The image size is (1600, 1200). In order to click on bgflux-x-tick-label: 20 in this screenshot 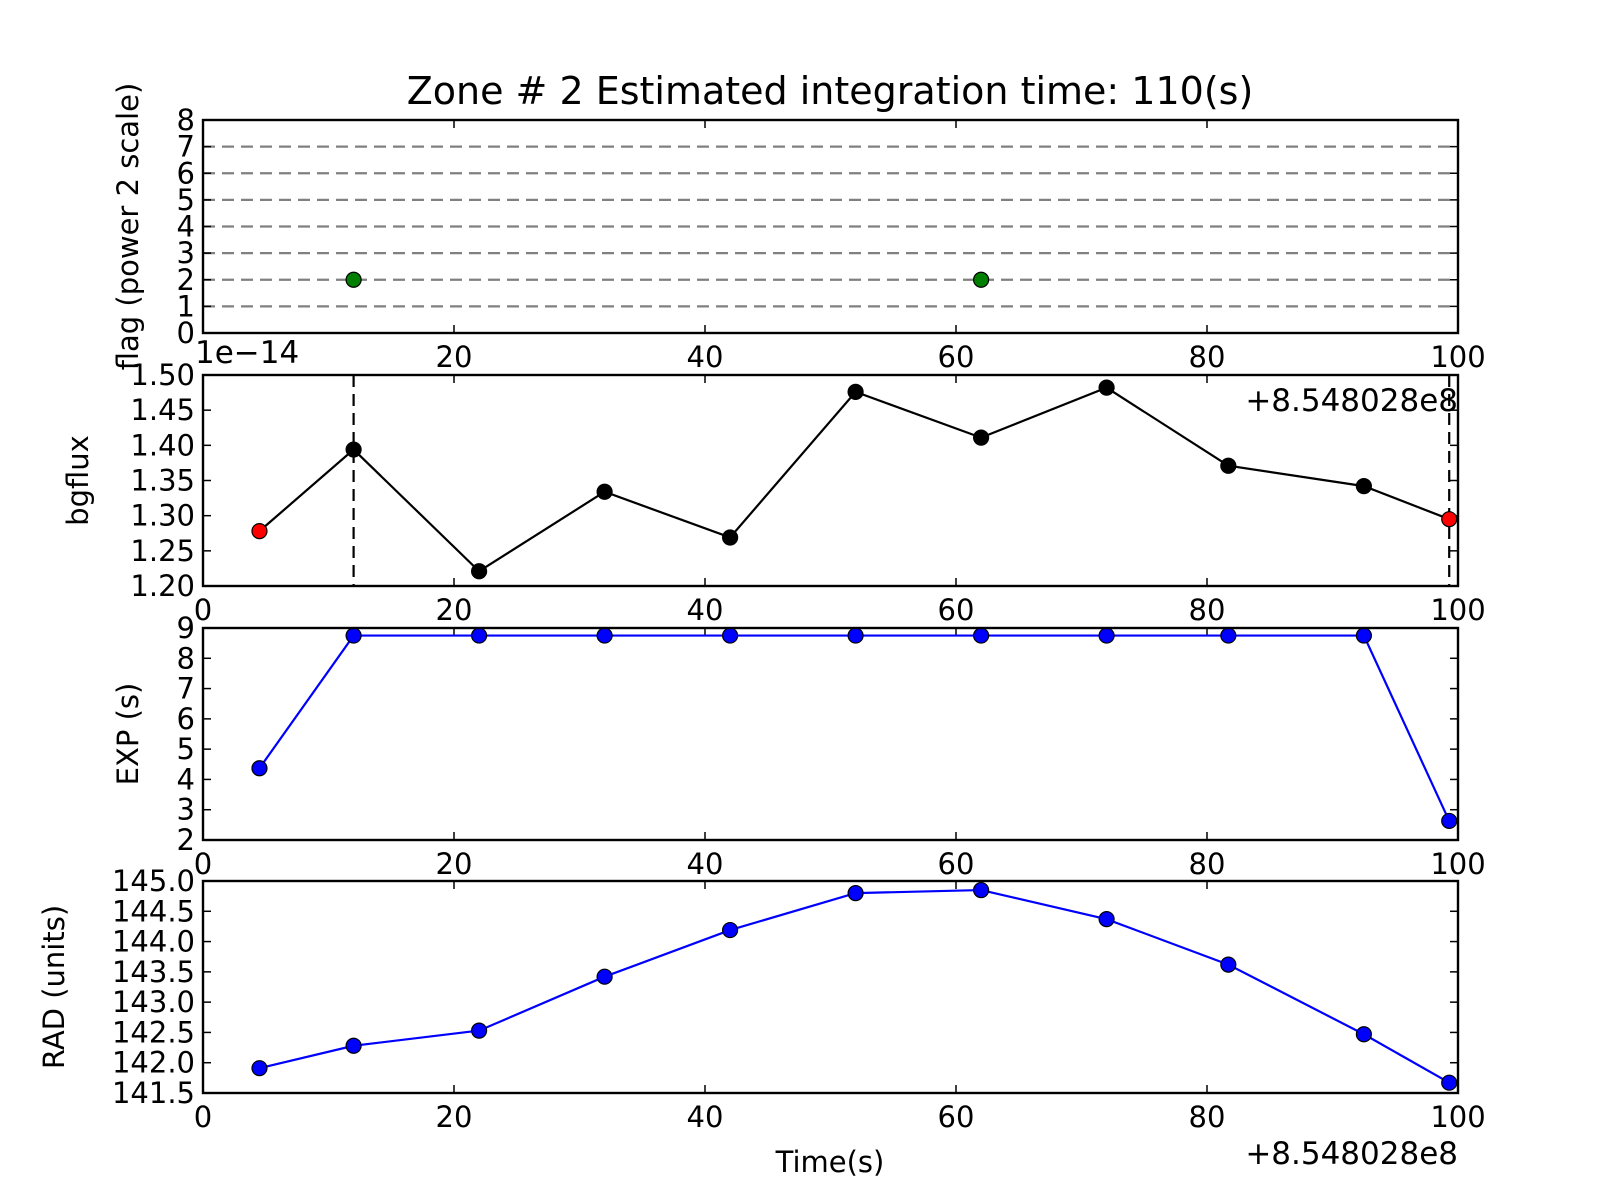, I will do `click(454, 610)`.